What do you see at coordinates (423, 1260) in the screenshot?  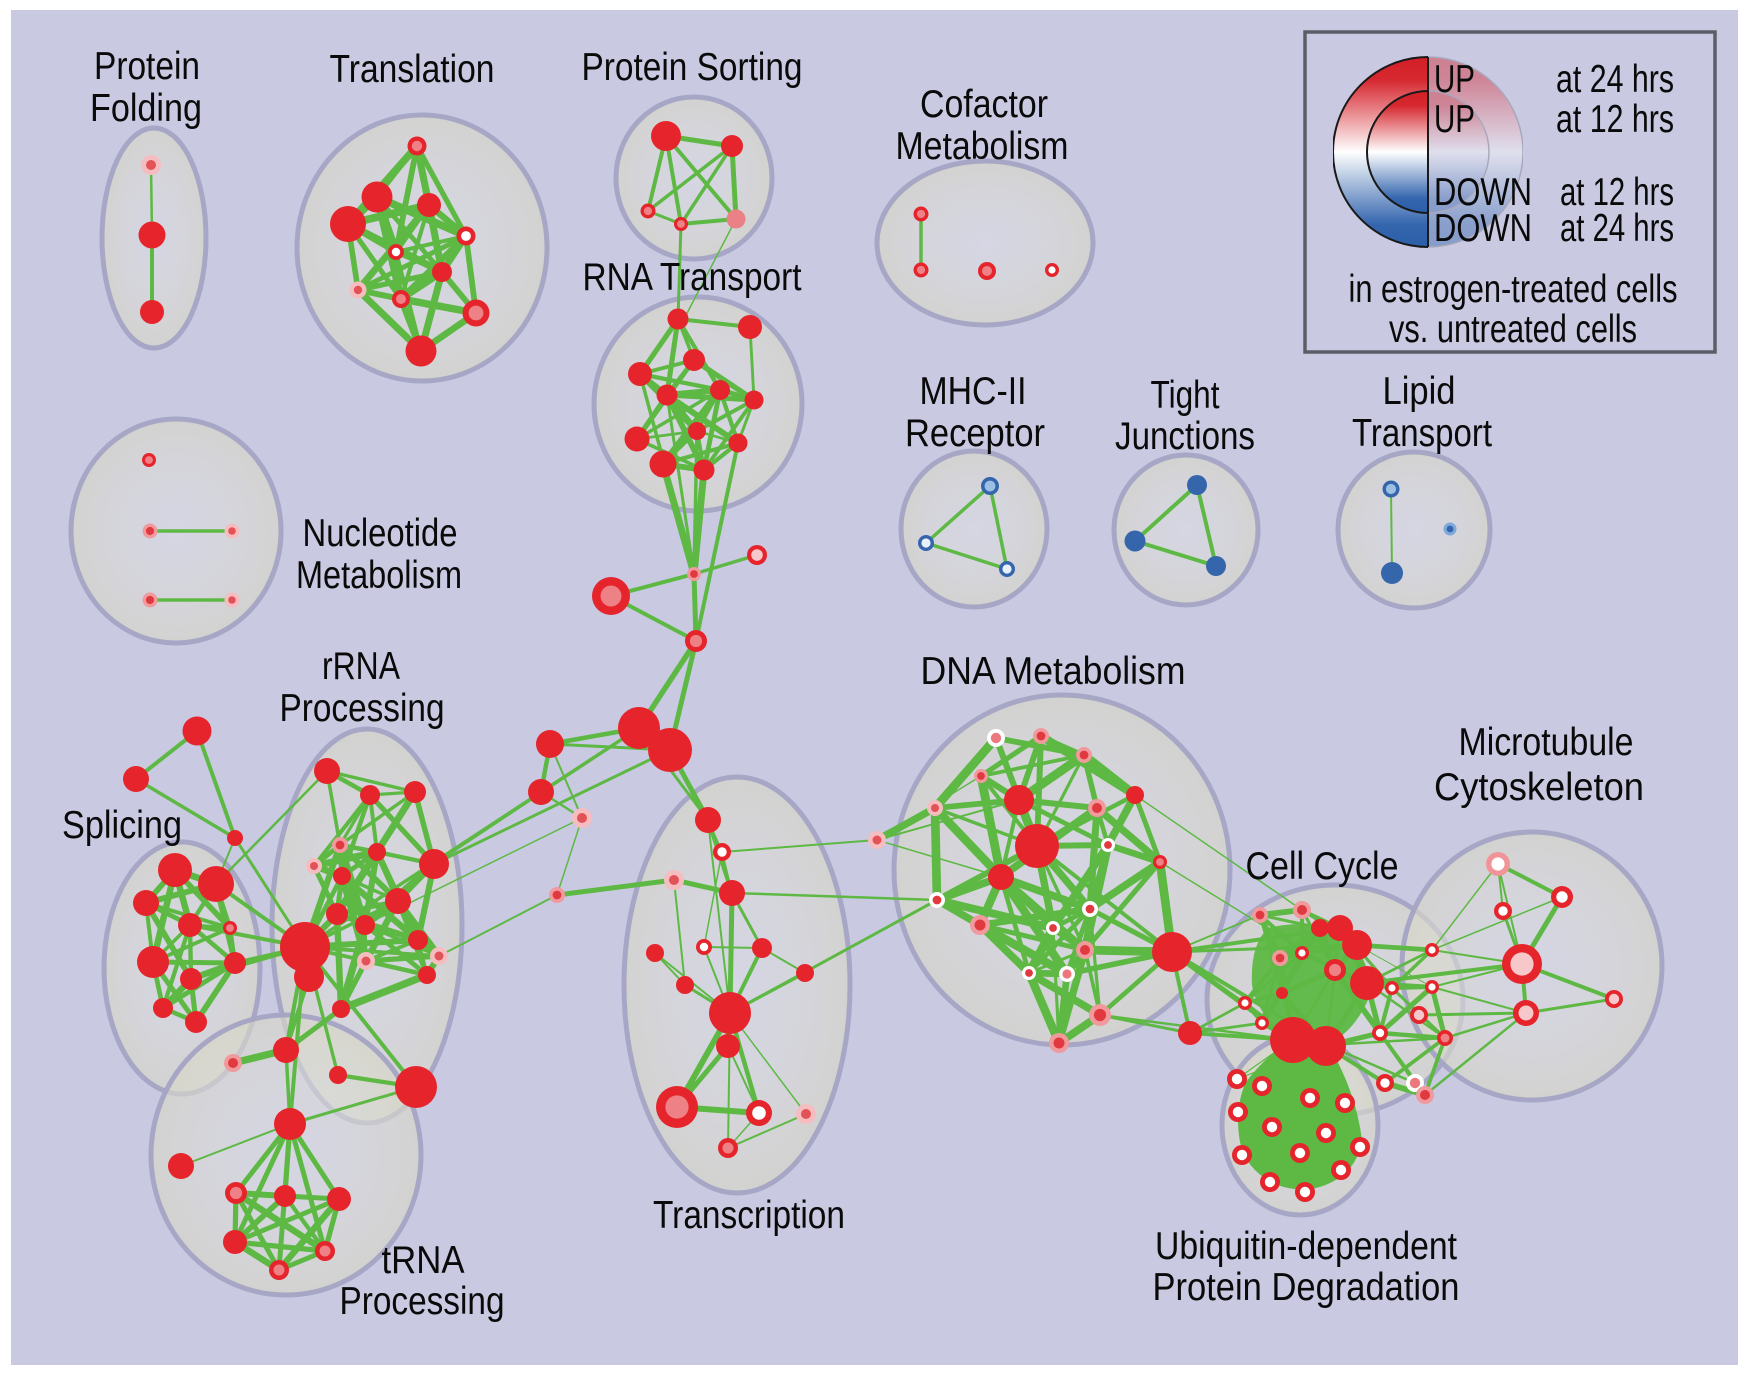 I see `svg-text: tRNA` at bounding box center [423, 1260].